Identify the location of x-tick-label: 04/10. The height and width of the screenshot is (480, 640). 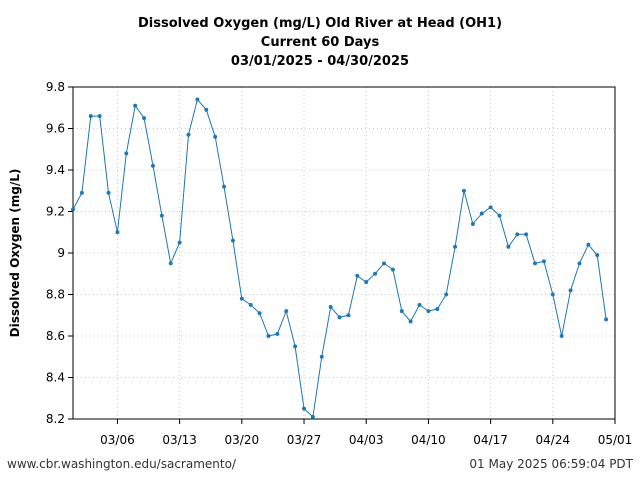
(428, 440).